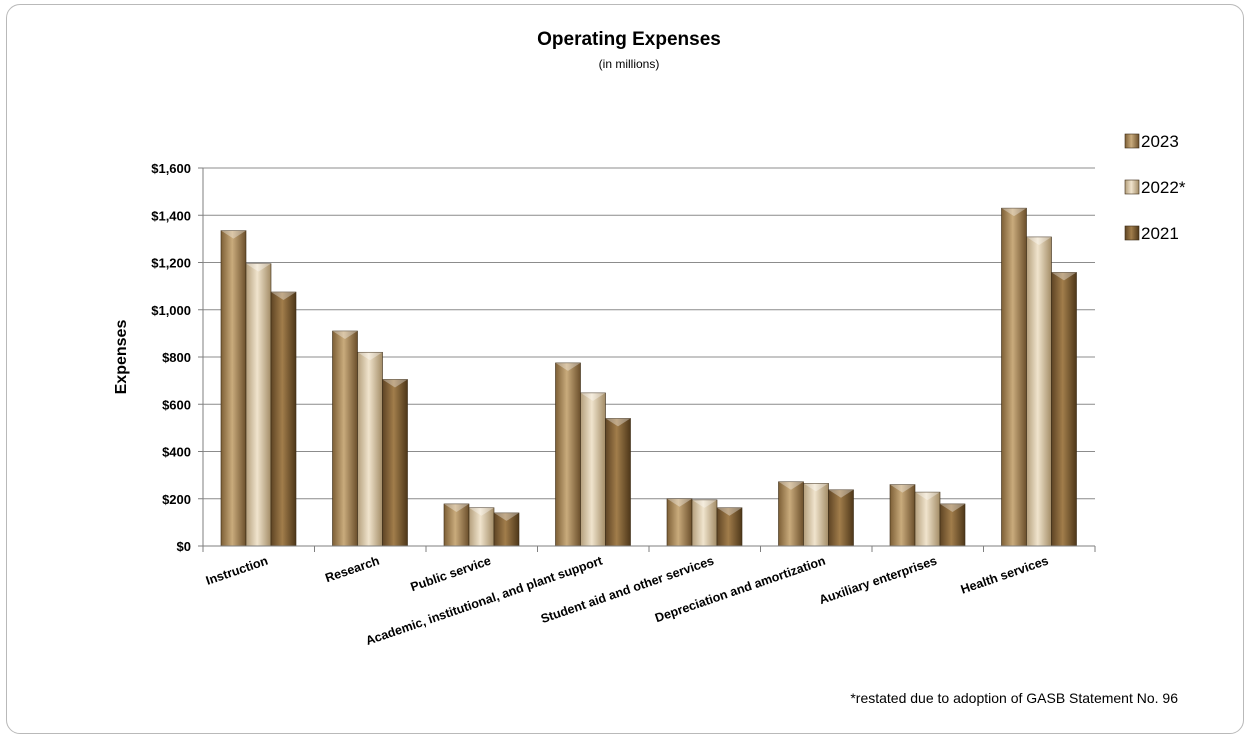 This screenshot has width=1251, height=740. Describe the element at coordinates (1039, 391) in the screenshot. I see `bar-health-services-2022` at that location.